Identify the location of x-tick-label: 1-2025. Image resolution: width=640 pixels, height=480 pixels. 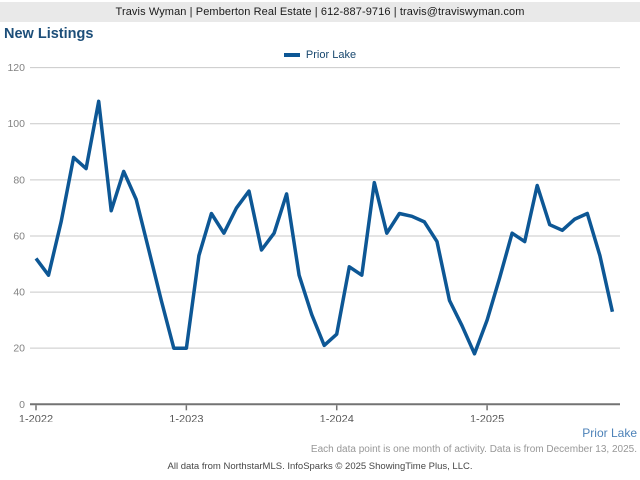
(487, 417).